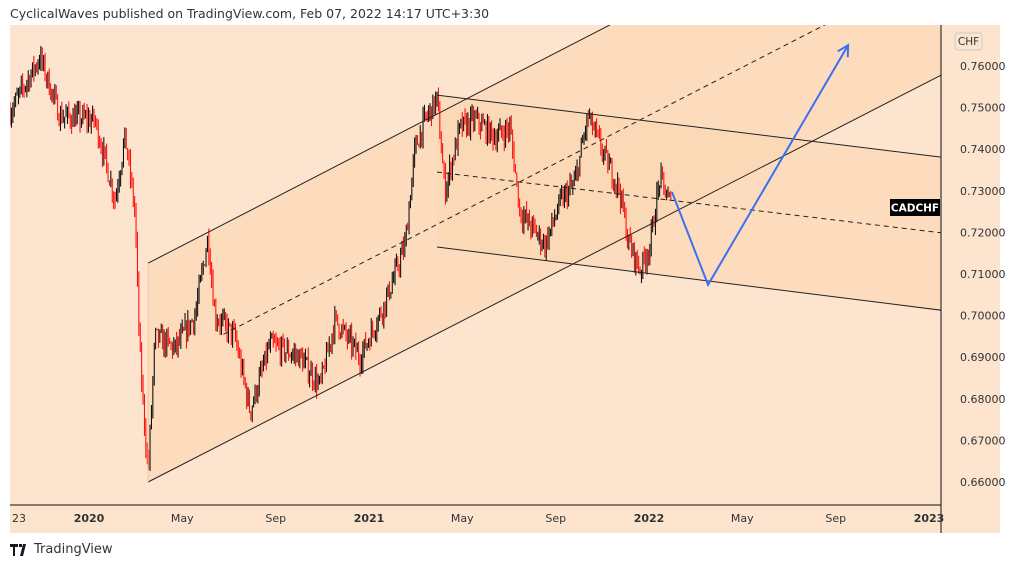  Describe the element at coordinates (983, 274) in the screenshot. I see `price-tick-label: 0.71000` at that location.